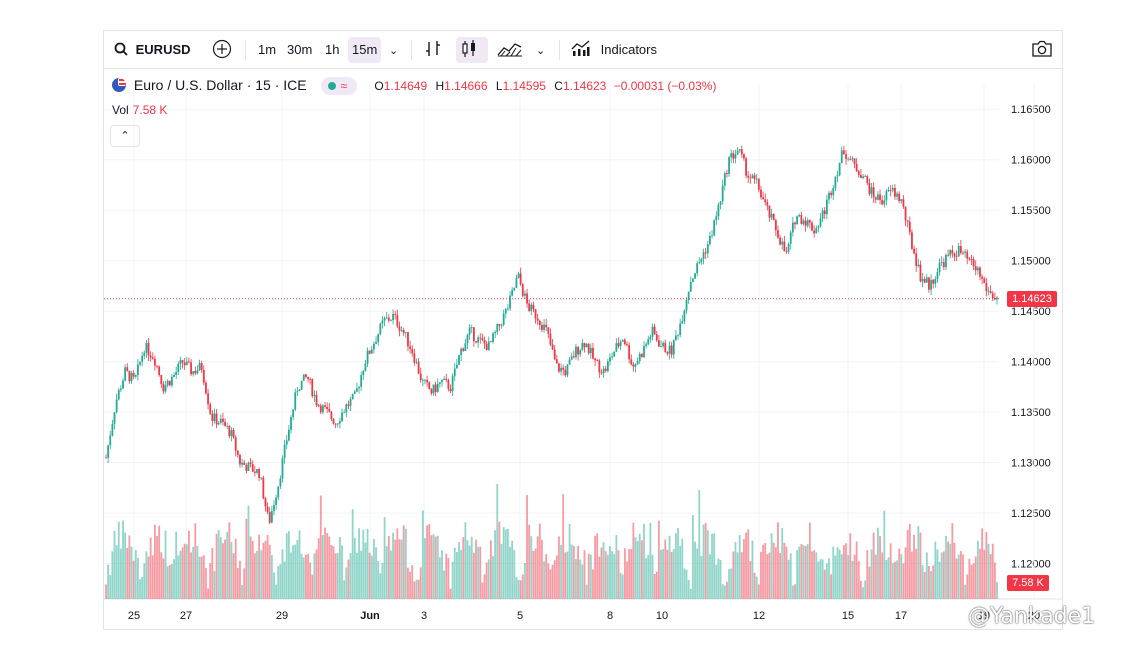  Describe the element at coordinates (472, 50) in the screenshot. I see `candle-style-button` at that location.